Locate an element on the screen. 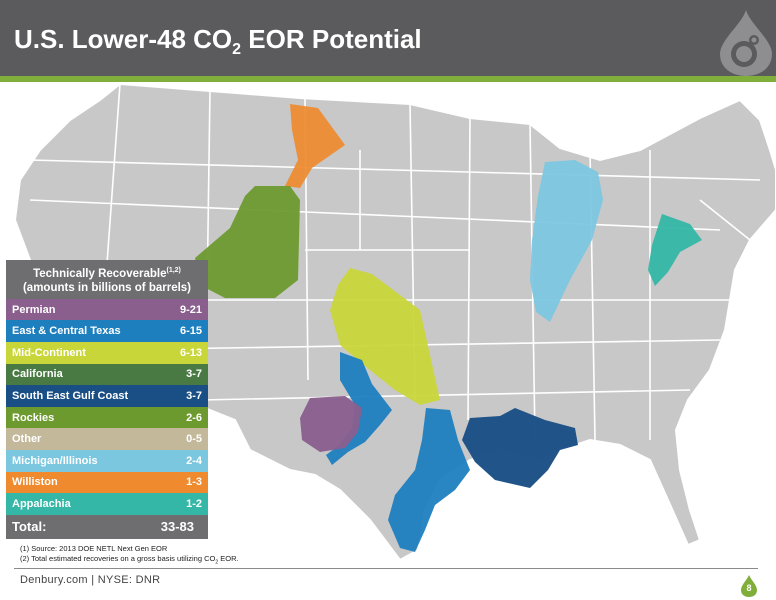 The image size is (776, 600). legend-region-amount: 6-15 is located at coordinates (190, 331).